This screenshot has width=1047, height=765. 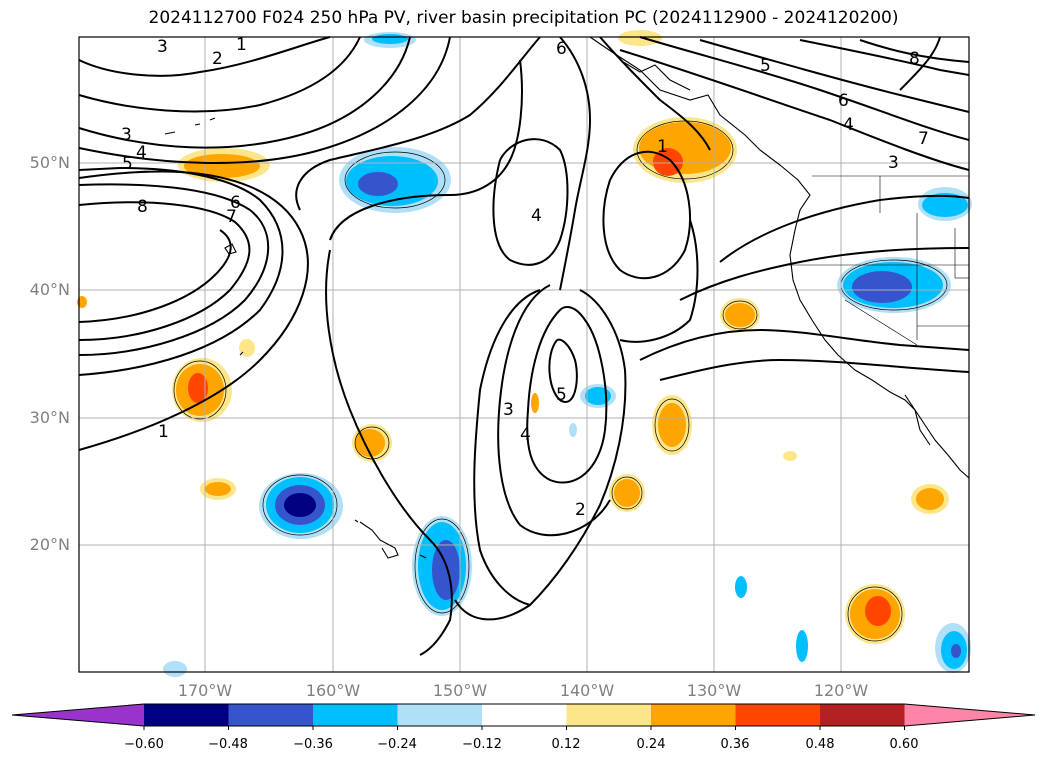 What do you see at coordinates (460, 690) in the screenshot?
I see `lon-label: 150°W` at bounding box center [460, 690].